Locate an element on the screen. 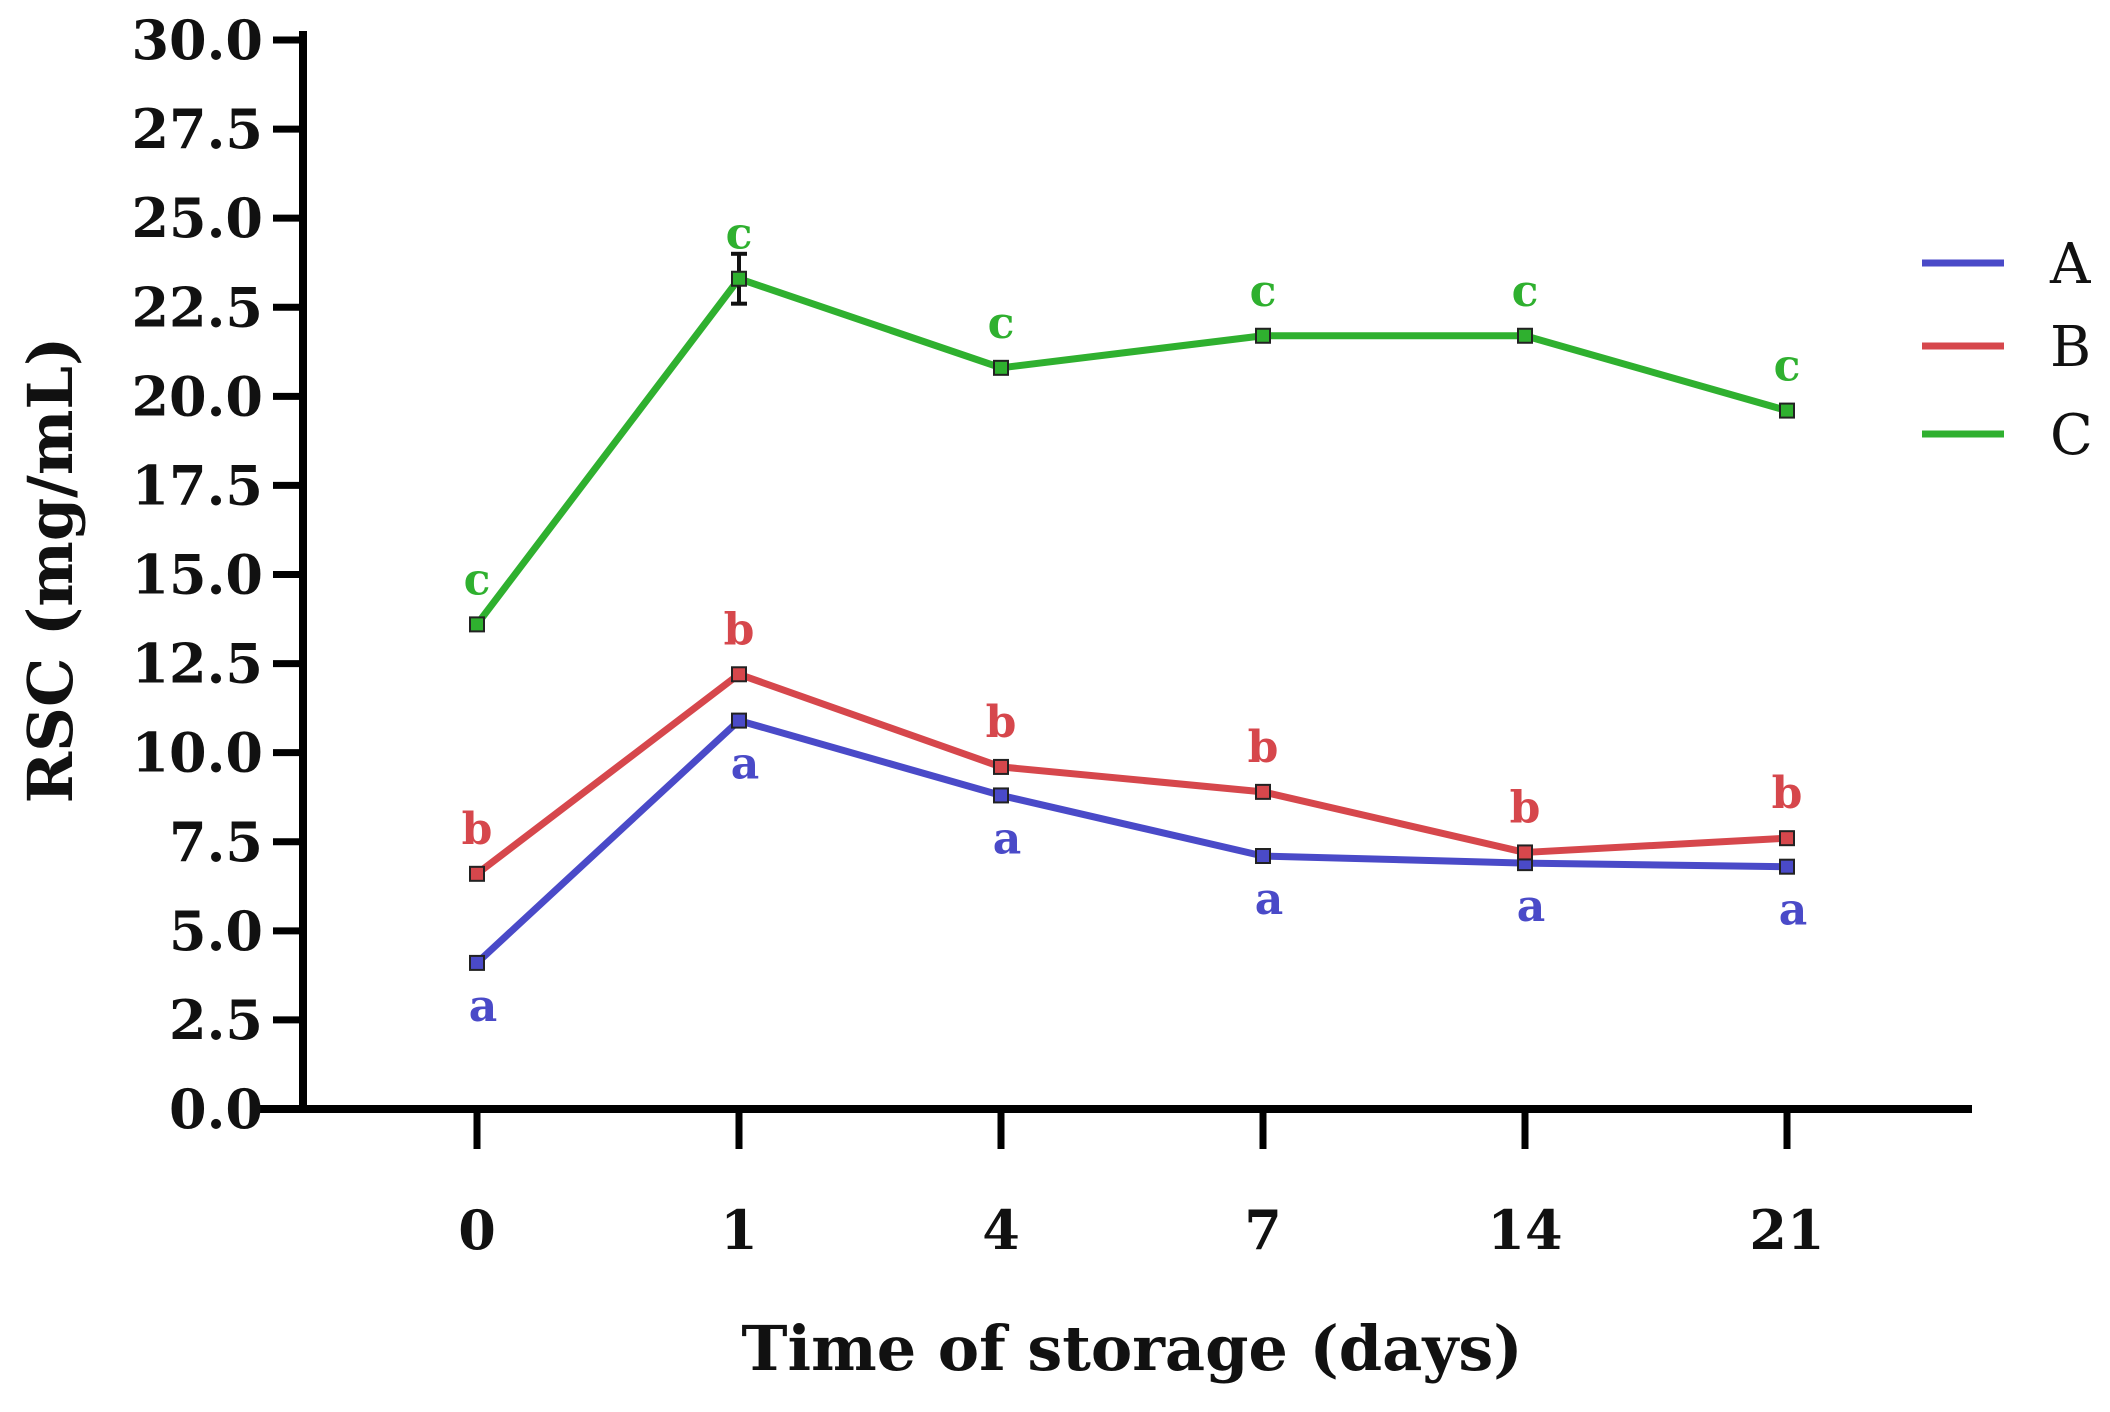 The image size is (2110, 1412). series-B: b b b b b b is located at coordinates (1132, 743).